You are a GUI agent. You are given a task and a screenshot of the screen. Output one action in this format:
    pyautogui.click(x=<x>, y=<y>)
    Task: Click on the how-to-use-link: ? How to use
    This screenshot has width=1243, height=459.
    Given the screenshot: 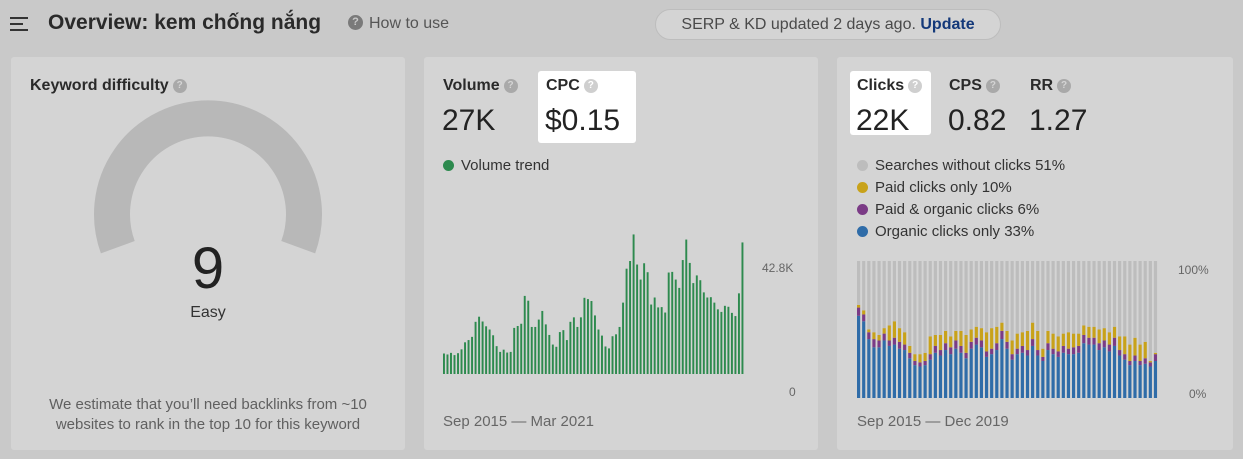 What is the action you would take?
    pyautogui.click(x=398, y=24)
    